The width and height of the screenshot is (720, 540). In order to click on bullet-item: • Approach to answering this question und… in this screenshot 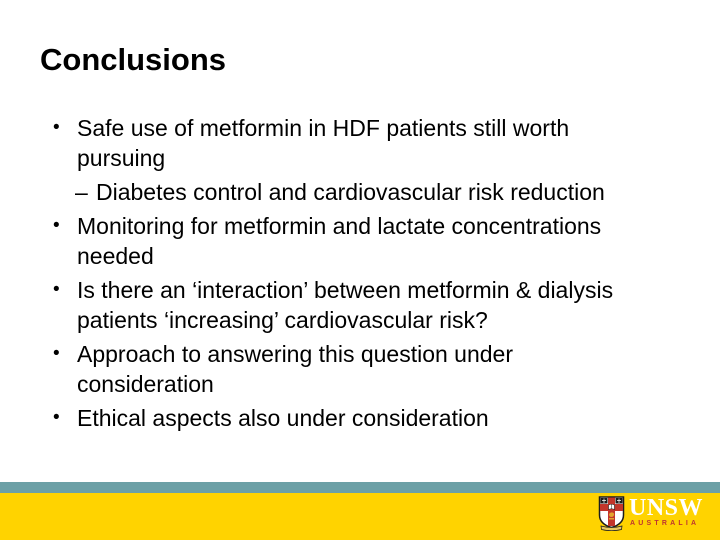, I will do `click(364, 369)`.